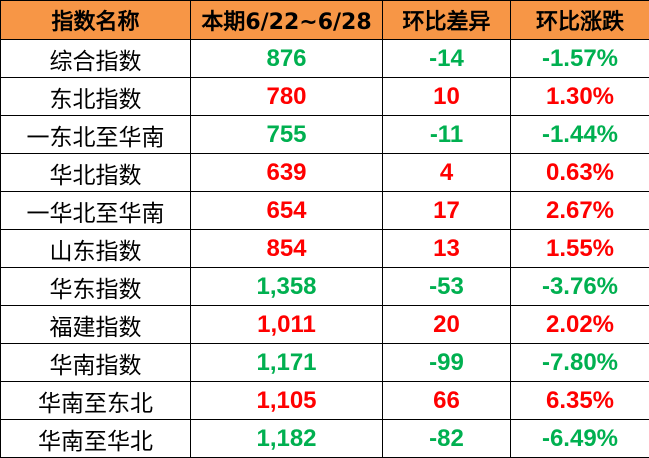 Image resolution: width=649 pixels, height=458 pixels. I want to click on pct-cell: 1.55%, so click(580, 249).